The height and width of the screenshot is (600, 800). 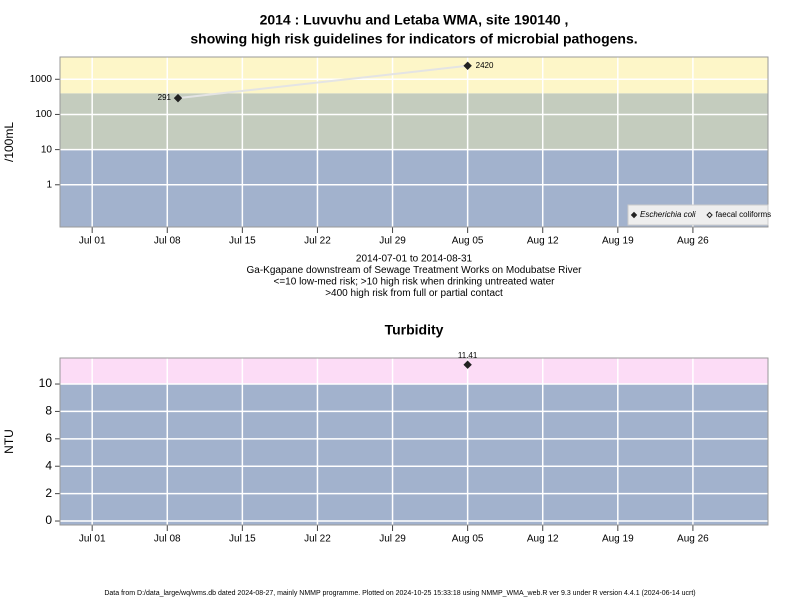 I want to click on legend-label: faecal coliforms, so click(x=744, y=214).